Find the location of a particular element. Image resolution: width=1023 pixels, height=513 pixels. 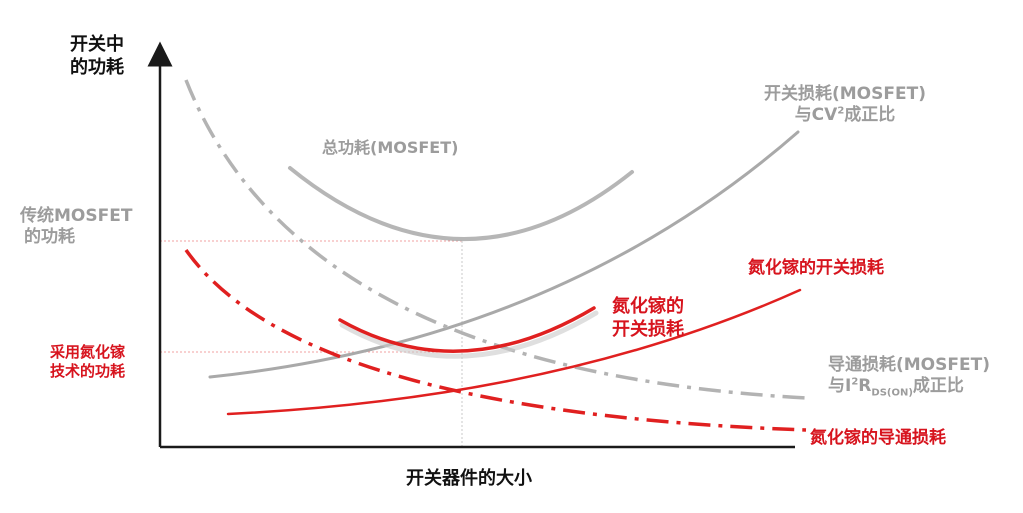

traditional-label-line1: 传统MOSFET is located at coordinates (76, 216).